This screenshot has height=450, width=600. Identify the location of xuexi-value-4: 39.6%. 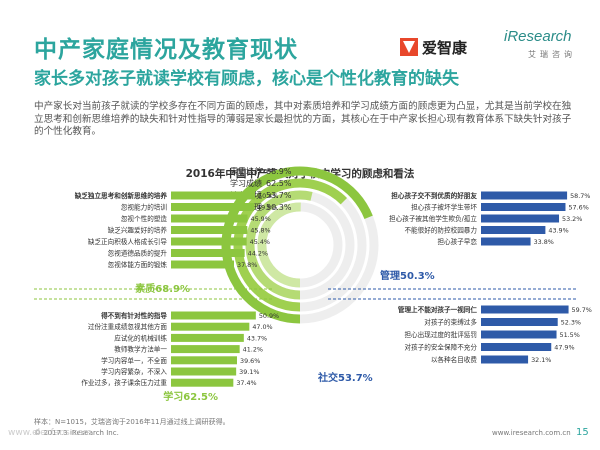
(250, 361).